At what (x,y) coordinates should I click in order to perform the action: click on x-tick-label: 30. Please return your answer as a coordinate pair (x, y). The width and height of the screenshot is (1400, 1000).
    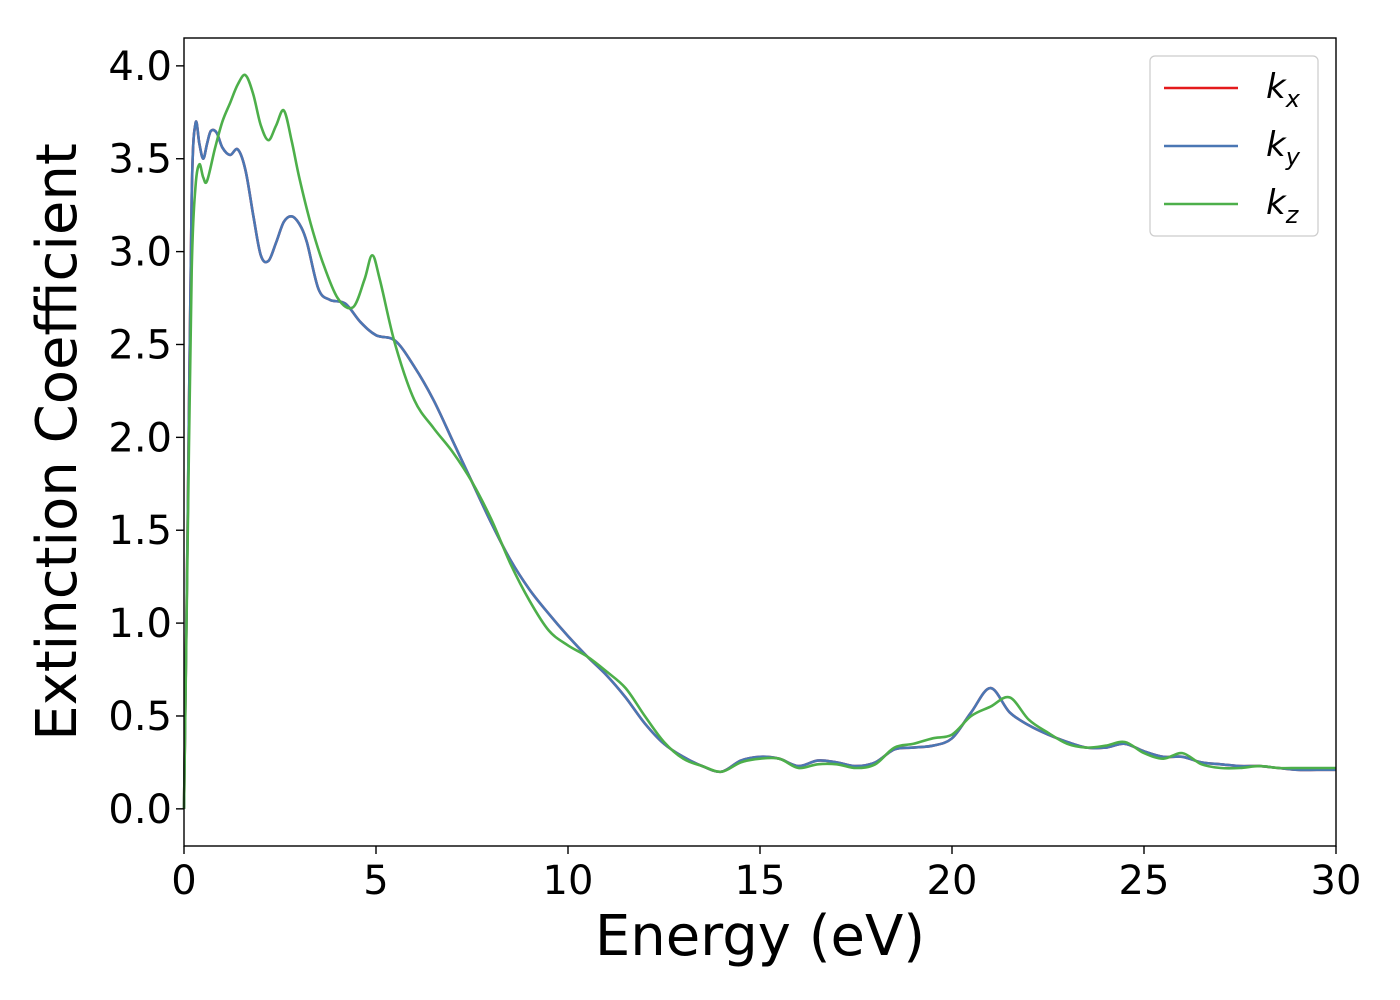
    Looking at the image, I should click on (1336, 881).